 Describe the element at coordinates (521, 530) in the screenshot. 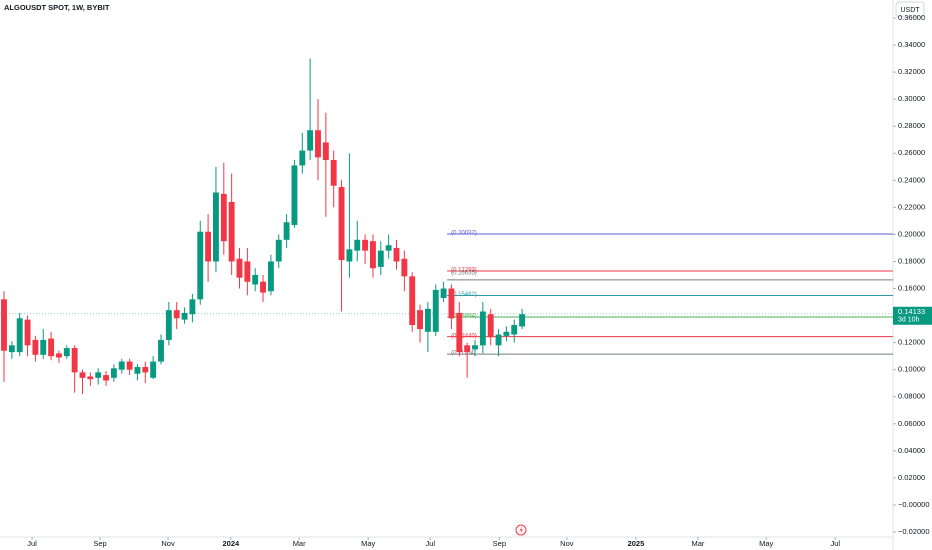

I see `lightning-icon` at that location.